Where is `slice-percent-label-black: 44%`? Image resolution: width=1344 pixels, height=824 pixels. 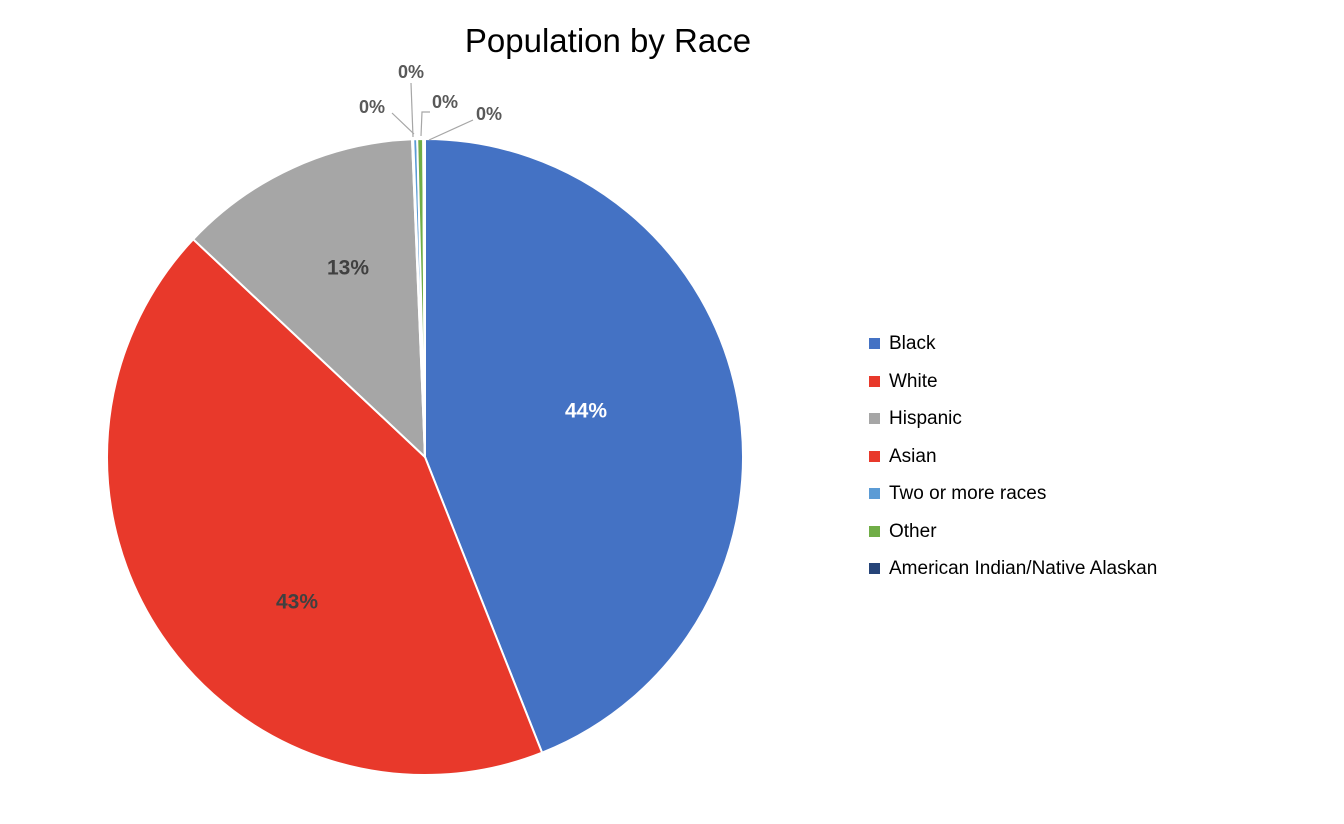
slice-percent-label-black: 44% is located at coordinates (586, 411).